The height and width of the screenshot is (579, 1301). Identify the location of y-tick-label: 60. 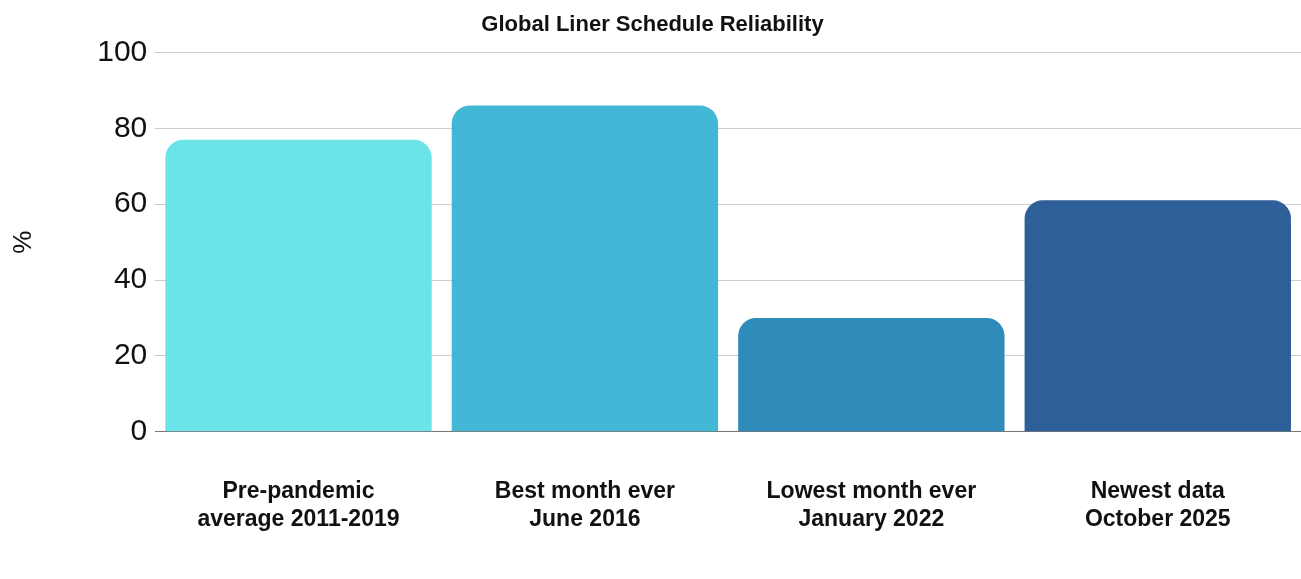
(130, 202).